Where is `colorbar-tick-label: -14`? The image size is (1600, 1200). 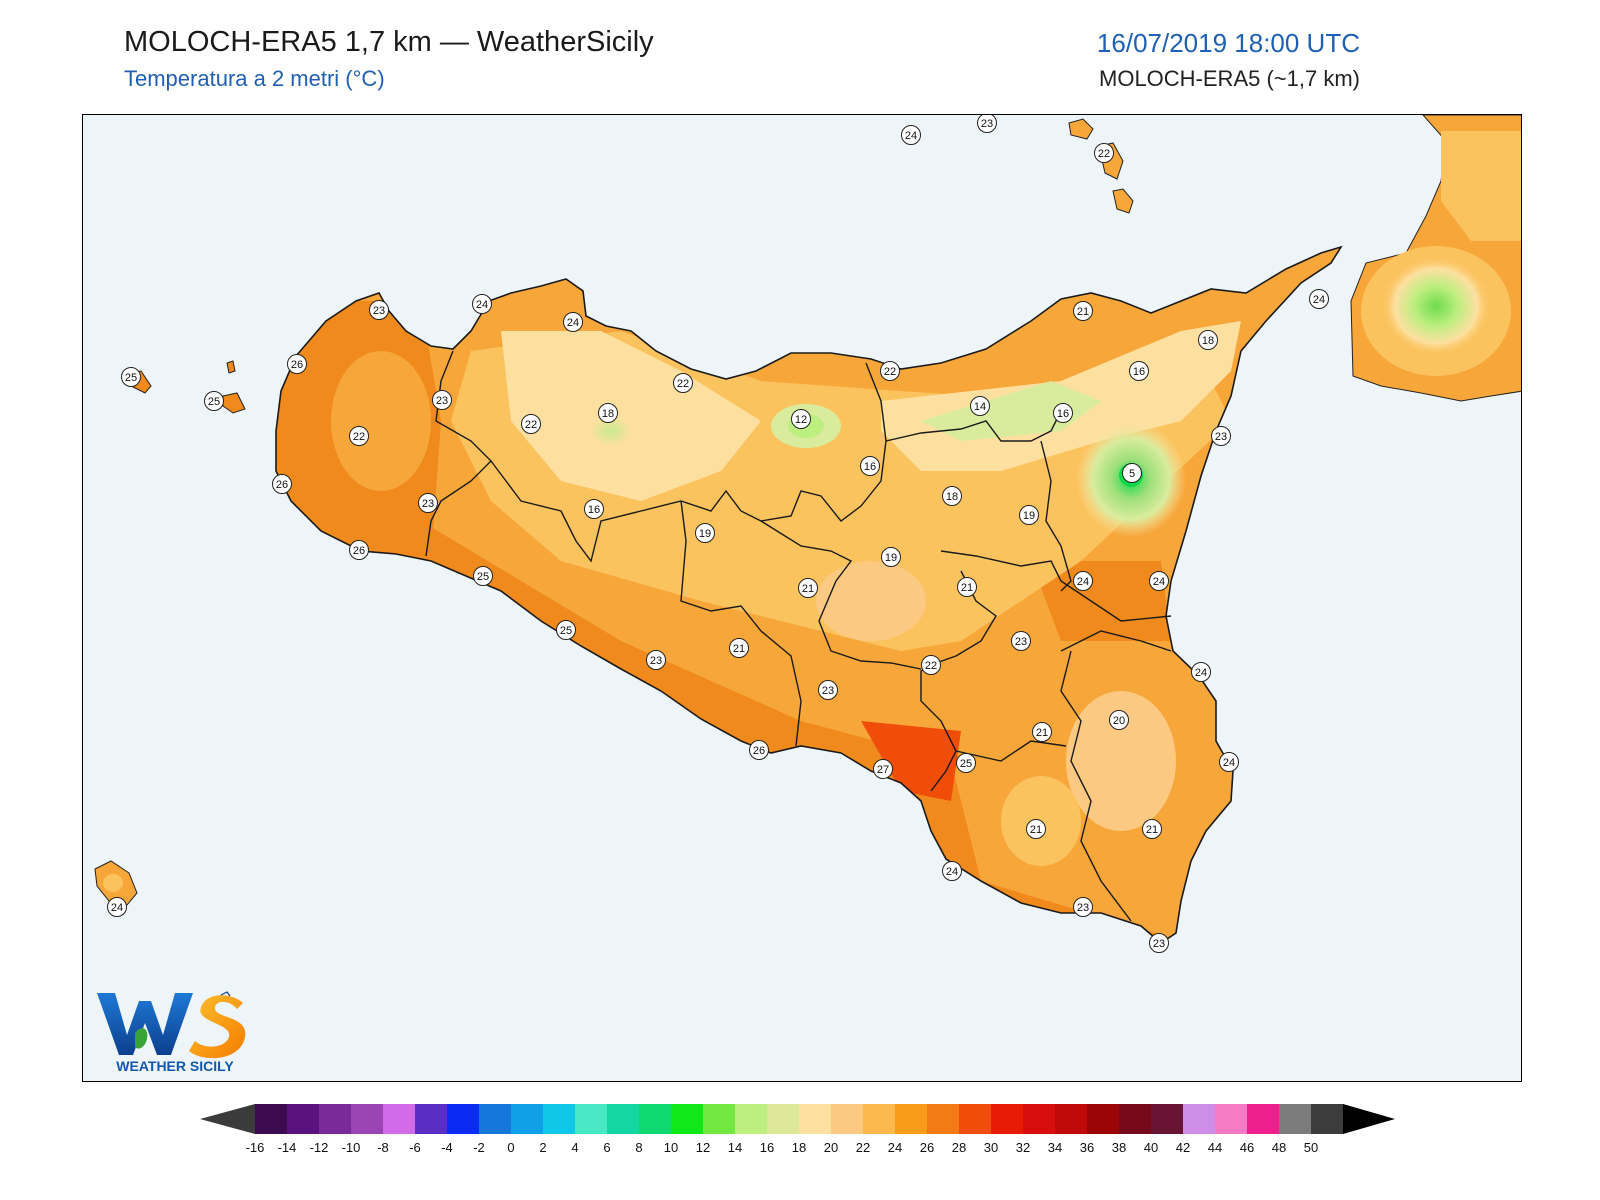 colorbar-tick-label: -14 is located at coordinates (287, 1147).